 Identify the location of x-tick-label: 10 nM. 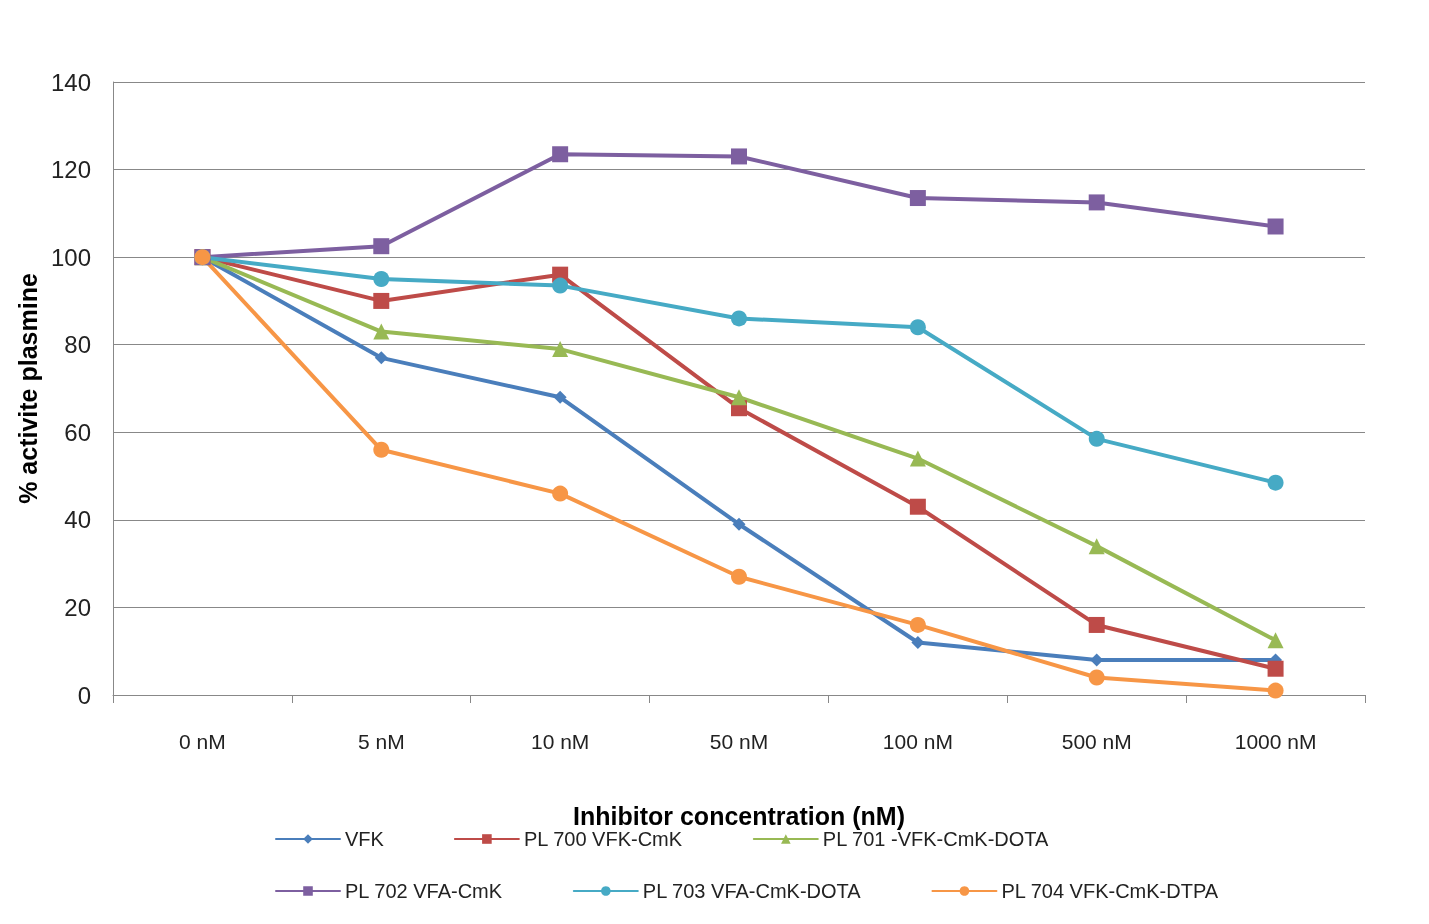
(560, 741).